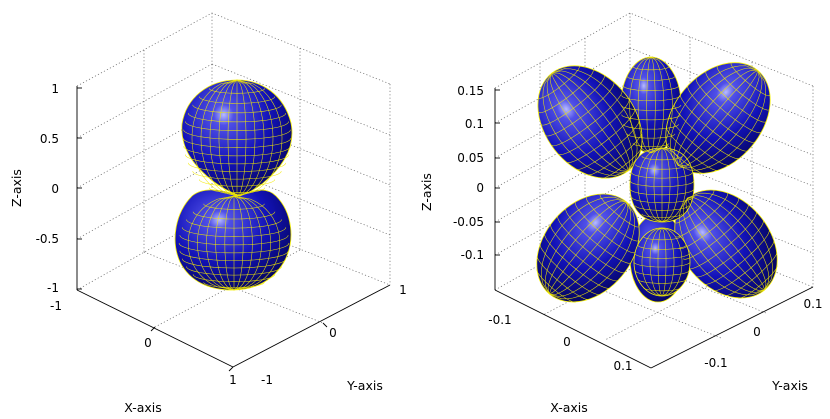 The height and width of the screenshot is (419, 830). What do you see at coordinates (658, 185) in the screenshot?
I see `right-mesh-center-lon` at bounding box center [658, 185].